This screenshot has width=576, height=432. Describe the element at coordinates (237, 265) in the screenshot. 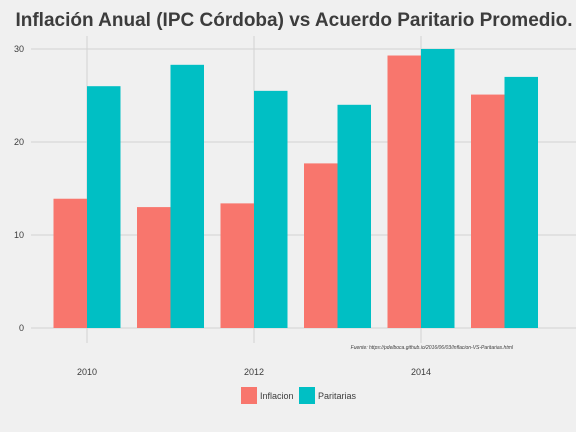

I see `bar-inflacion-2012` at that location.